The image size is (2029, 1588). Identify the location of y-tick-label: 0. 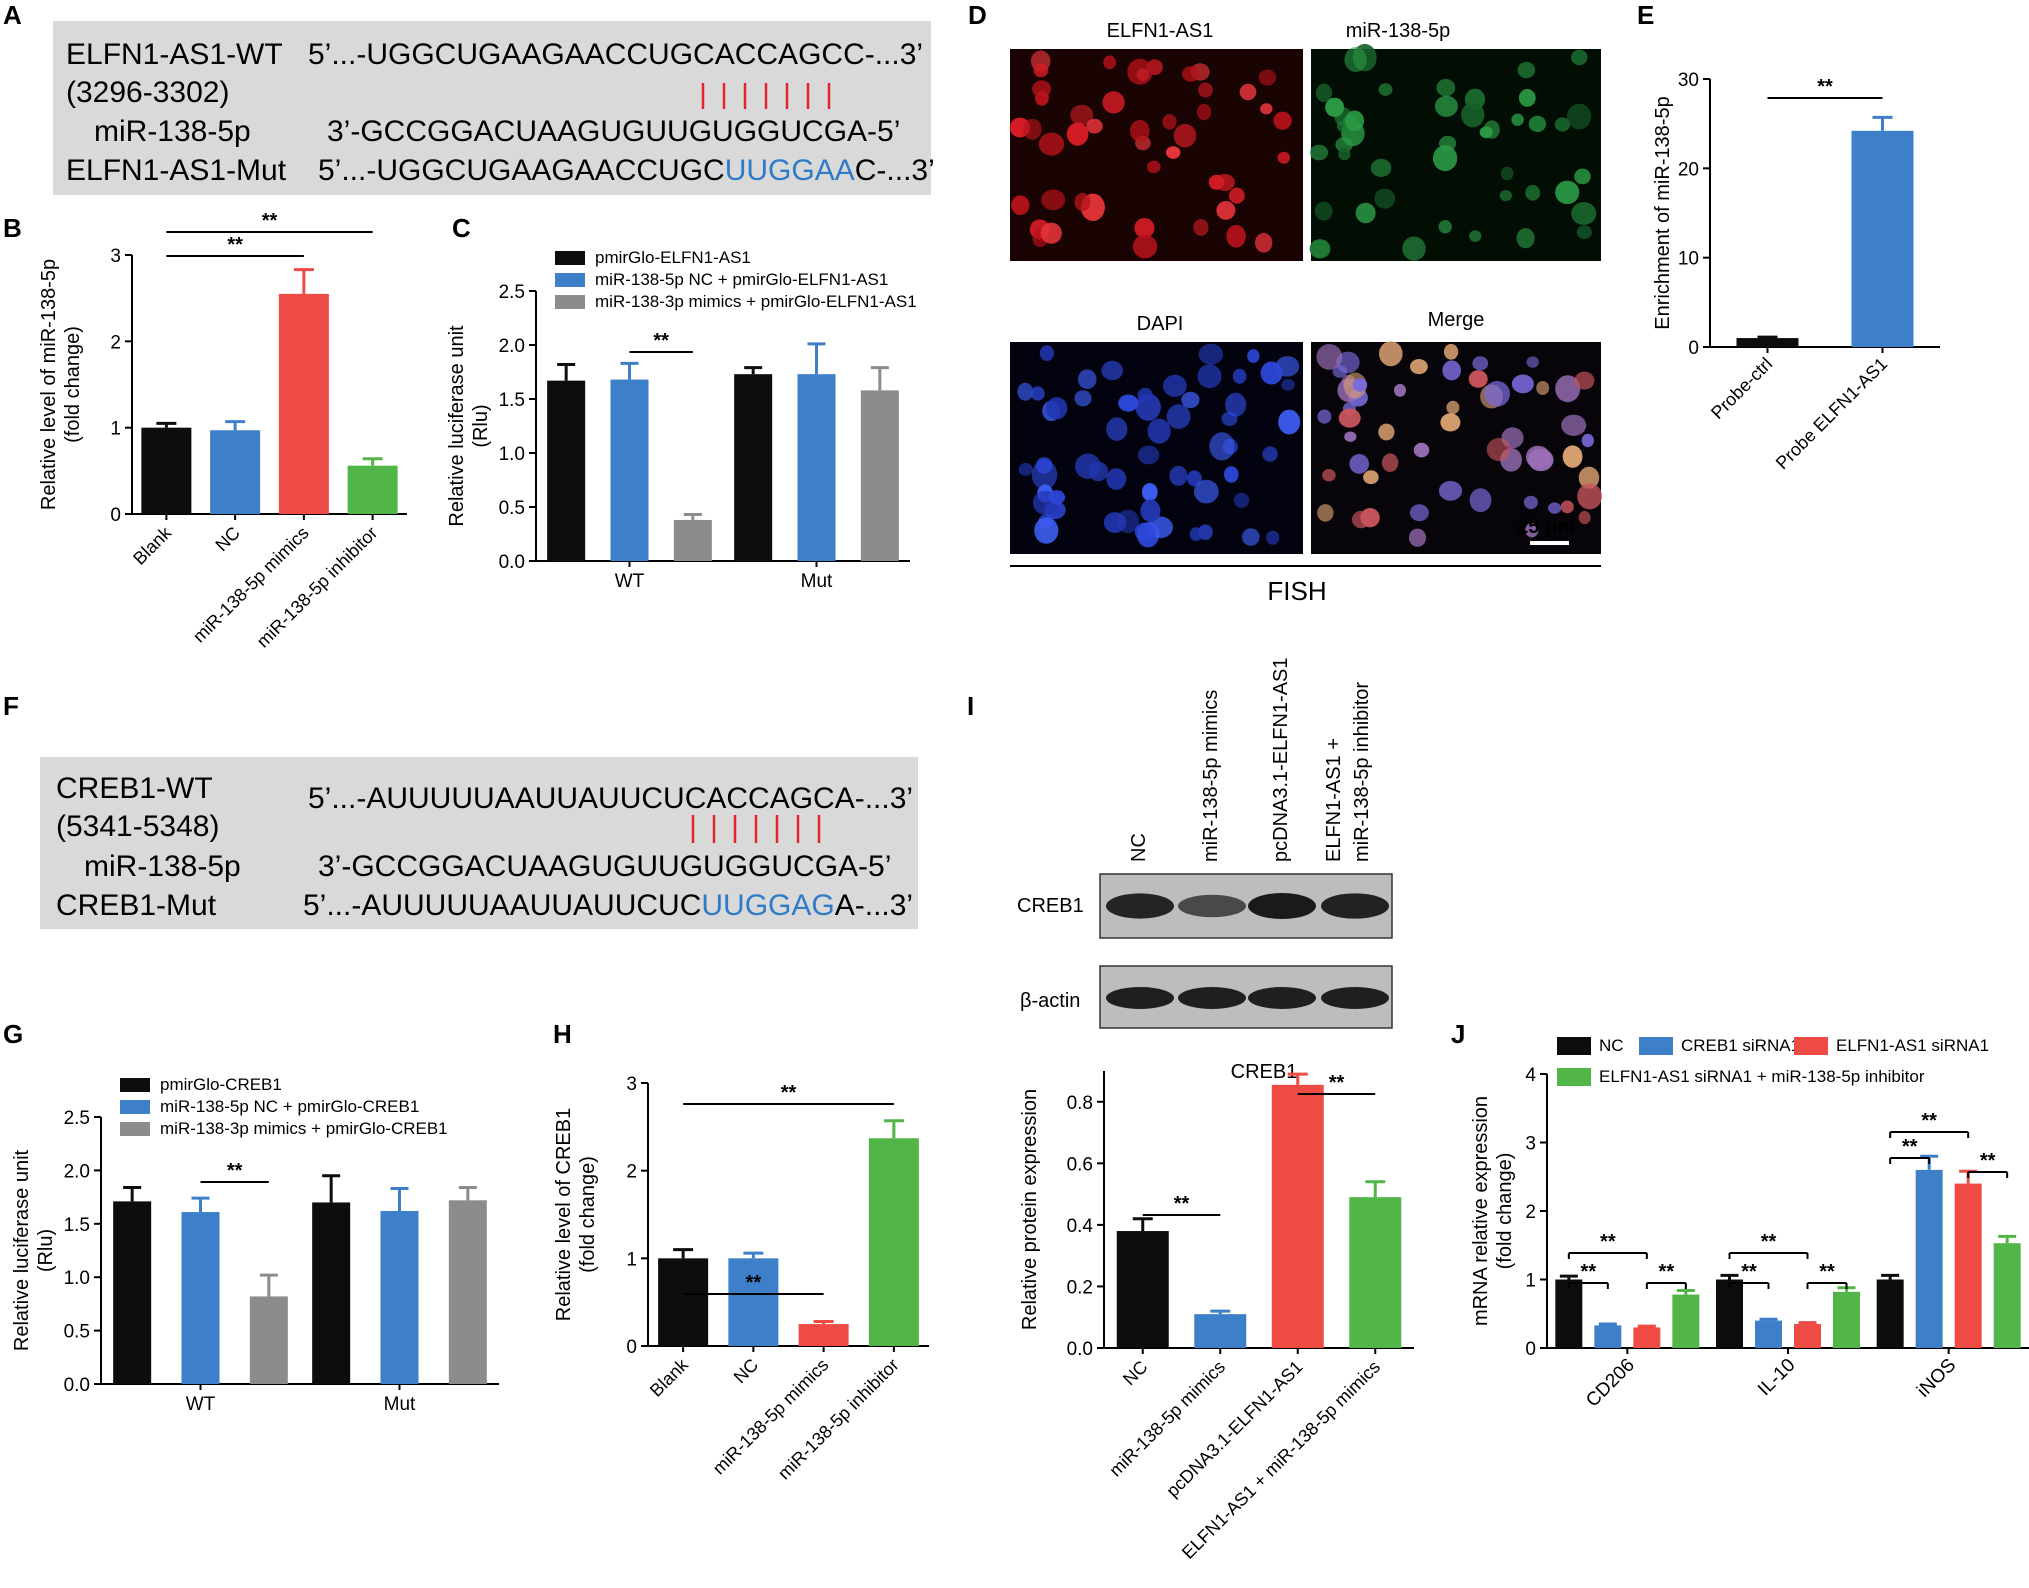
(631, 1347).